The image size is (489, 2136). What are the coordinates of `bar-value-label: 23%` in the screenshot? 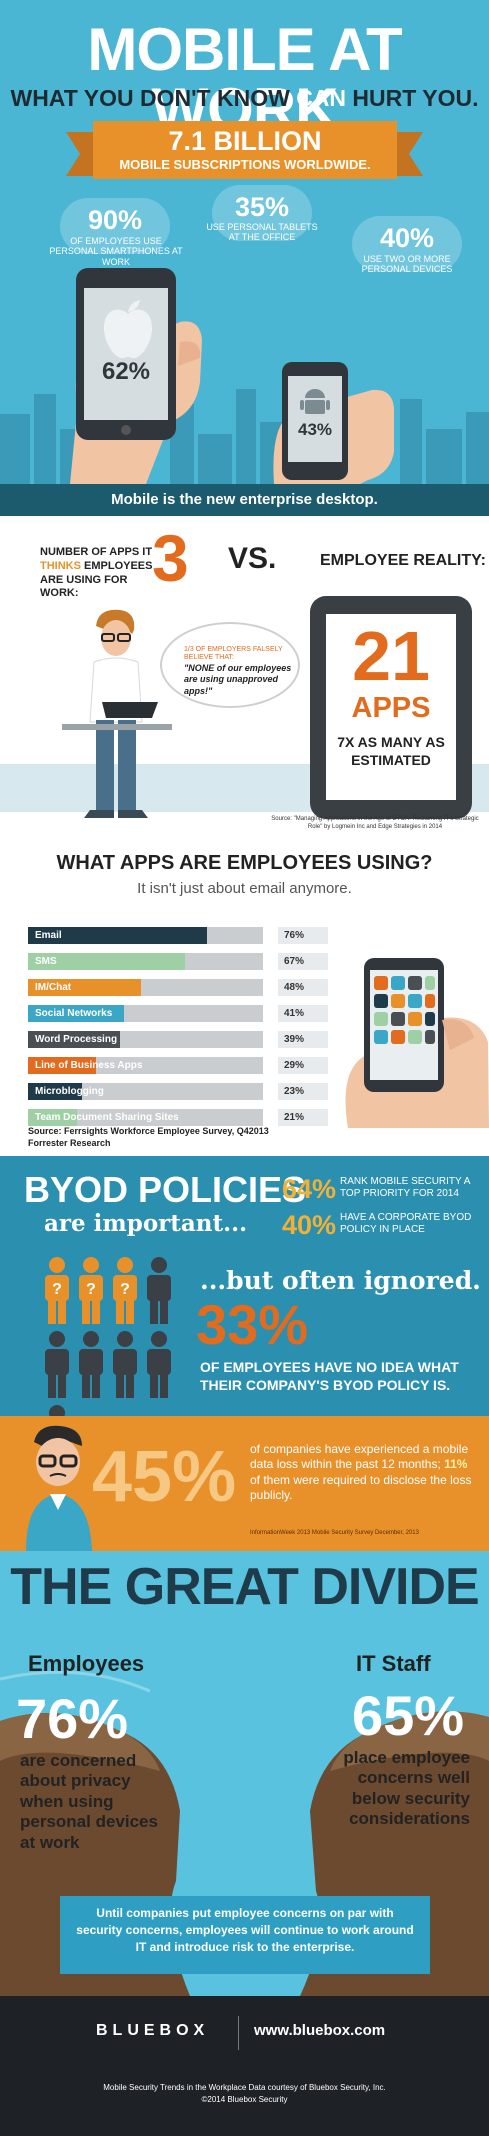 It's located at (303, 1091).